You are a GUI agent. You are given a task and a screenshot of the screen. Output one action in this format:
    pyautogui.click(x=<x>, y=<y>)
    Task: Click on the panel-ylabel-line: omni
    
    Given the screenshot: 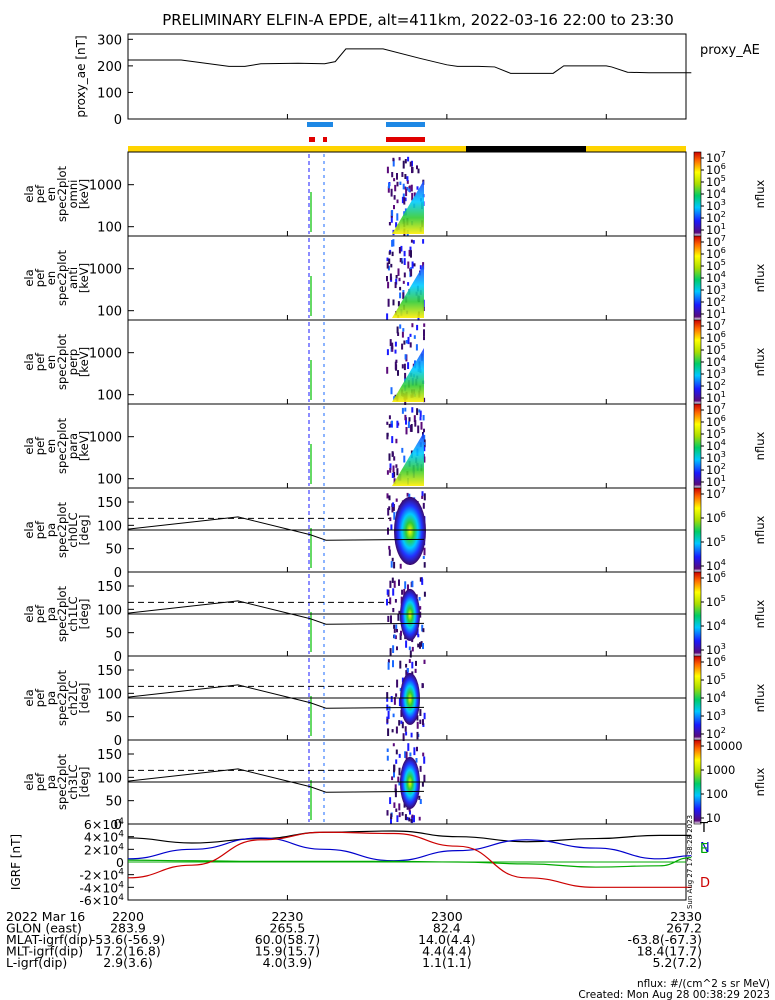 What is the action you would take?
    pyautogui.click(x=73, y=194)
    